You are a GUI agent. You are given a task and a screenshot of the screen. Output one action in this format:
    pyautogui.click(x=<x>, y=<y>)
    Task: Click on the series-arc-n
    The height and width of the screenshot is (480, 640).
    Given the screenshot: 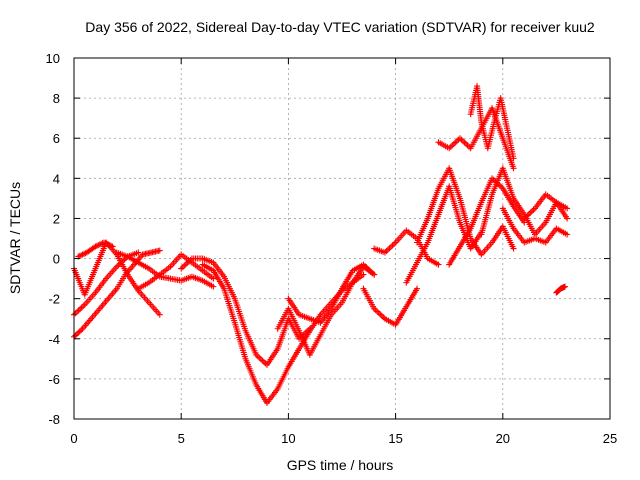 What is the action you would take?
    pyautogui.click(x=465, y=211)
    